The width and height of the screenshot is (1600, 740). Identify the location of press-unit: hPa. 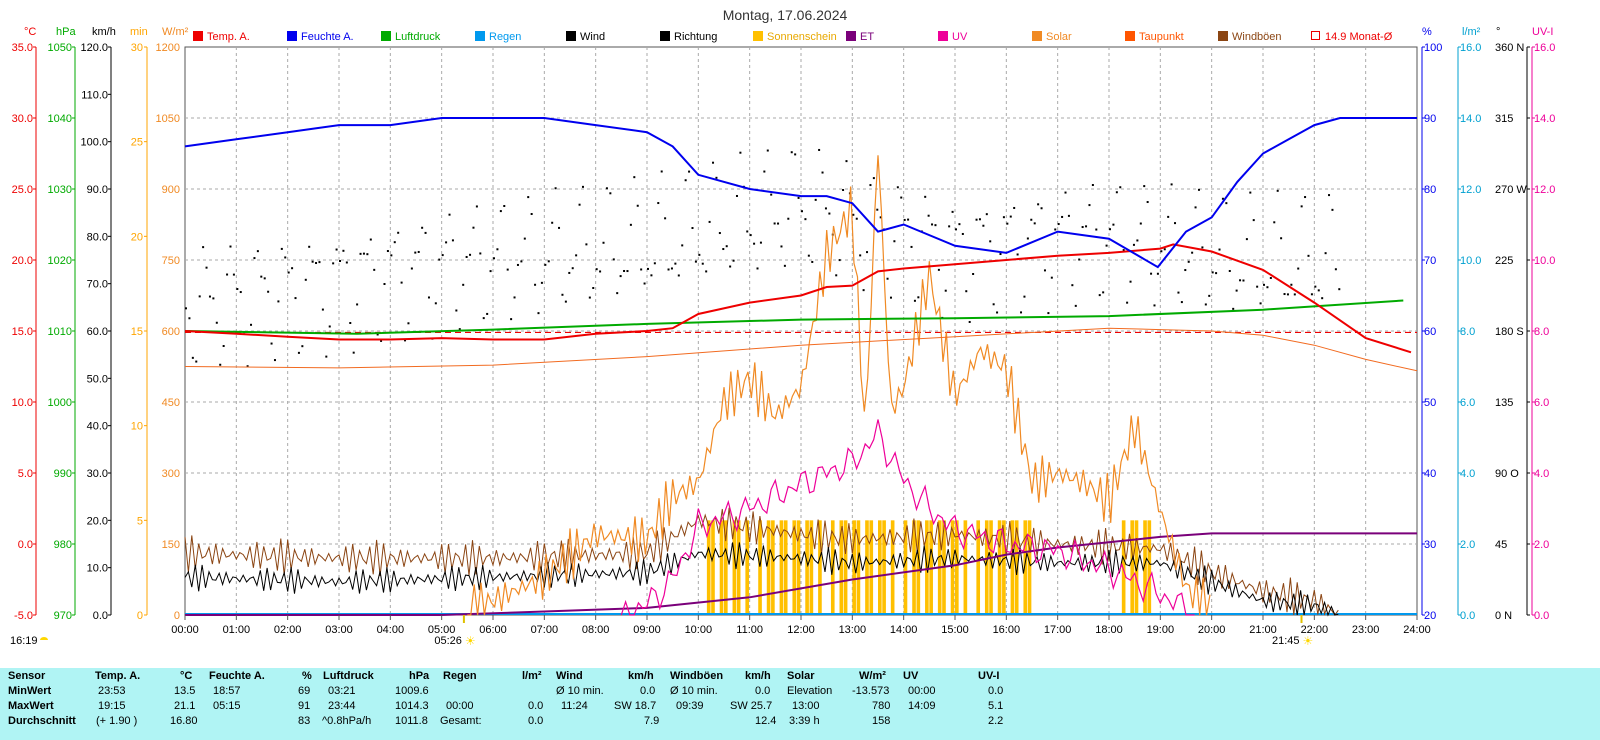
(419, 676).